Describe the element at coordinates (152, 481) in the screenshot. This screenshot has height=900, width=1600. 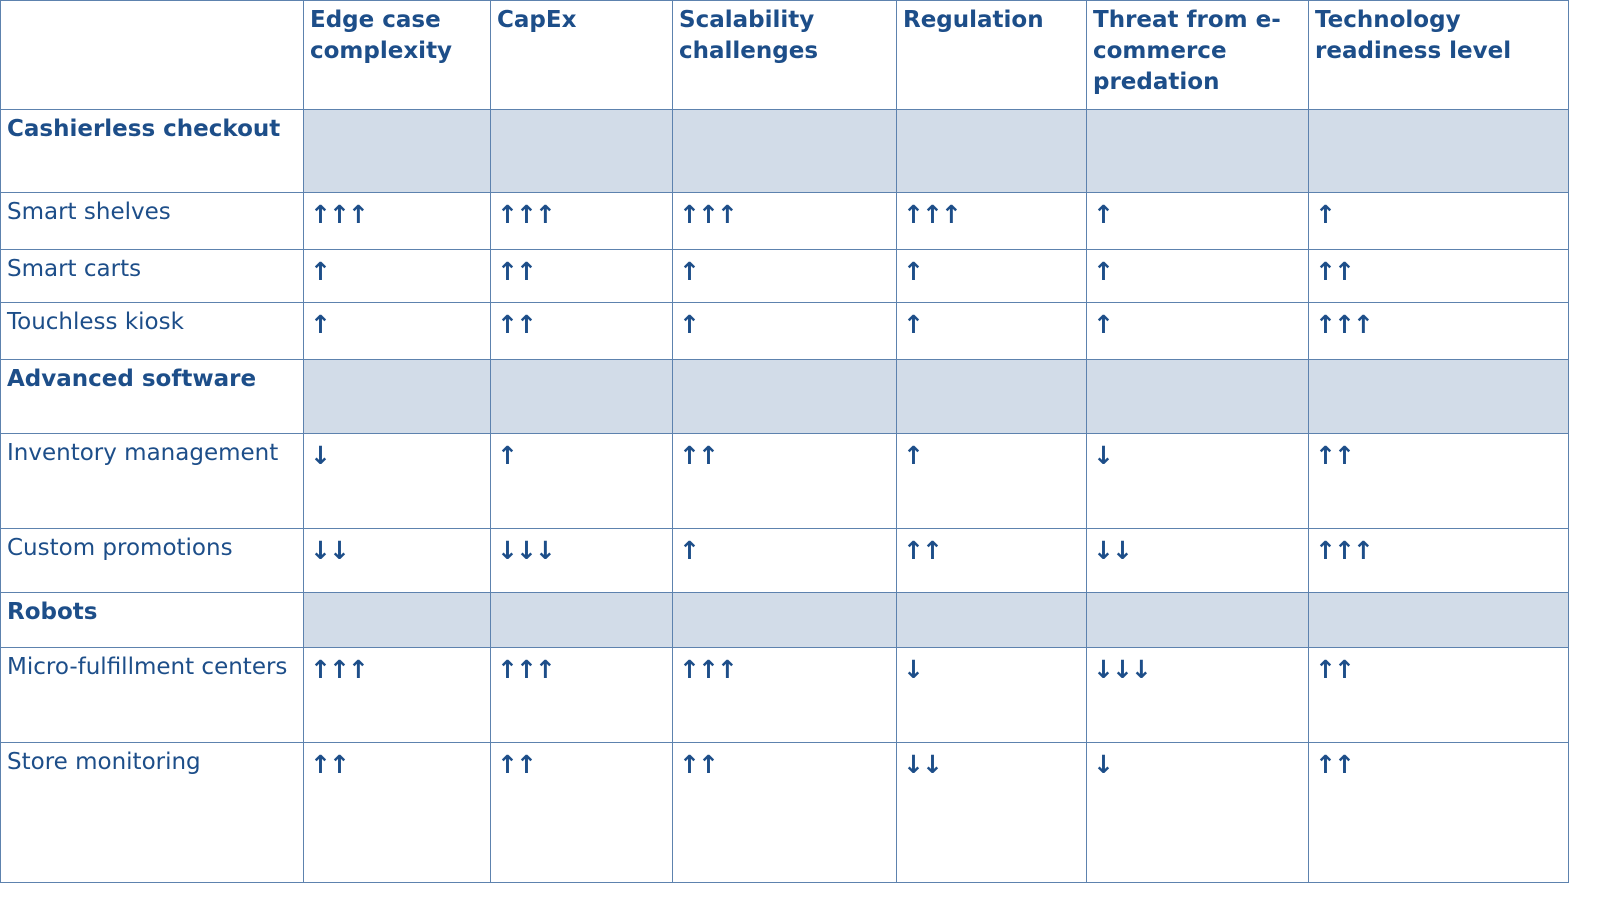
I see `row-label: Inventory management` at that location.